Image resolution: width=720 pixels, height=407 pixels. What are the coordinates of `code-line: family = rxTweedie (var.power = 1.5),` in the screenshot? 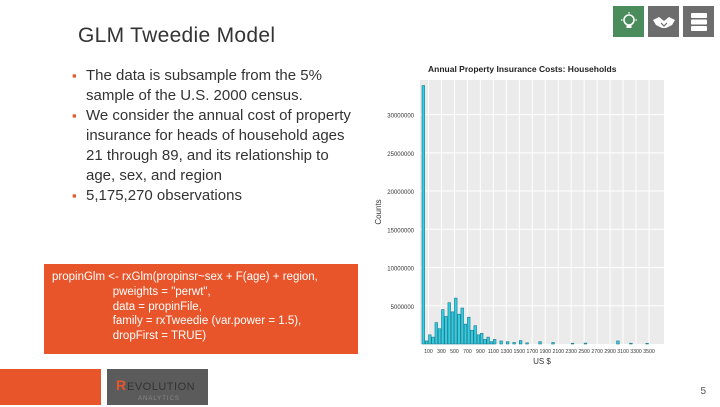 It's located at (177, 321).